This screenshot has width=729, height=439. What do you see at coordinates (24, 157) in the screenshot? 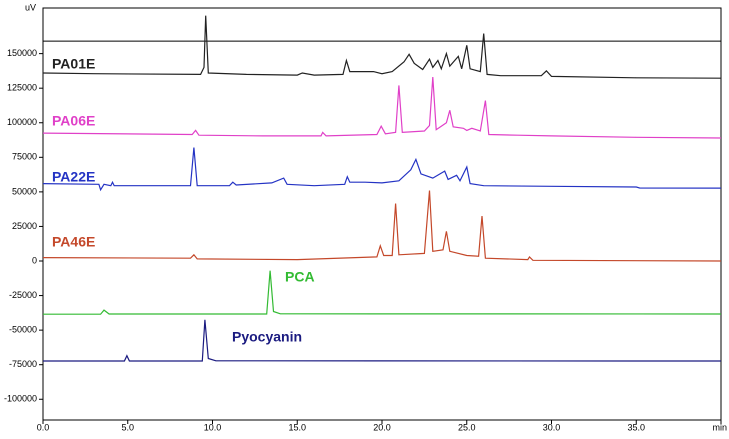
I see `y-tick-label: 75000` at bounding box center [24, 157].